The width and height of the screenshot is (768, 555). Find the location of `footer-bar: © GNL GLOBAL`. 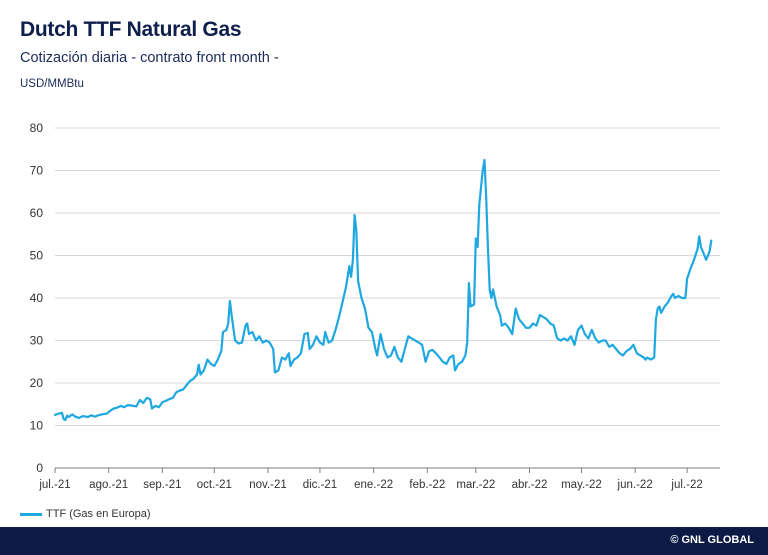

footer-bar: © GNL GLOBAL is located at coordinates (384, 541).